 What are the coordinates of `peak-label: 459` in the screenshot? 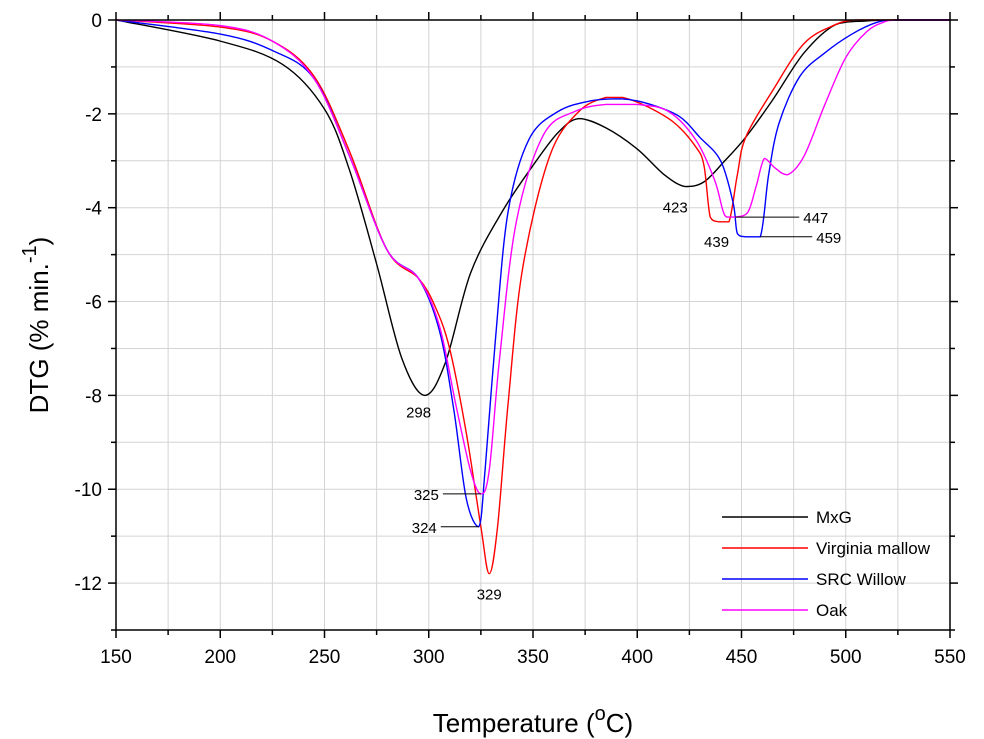 It's located at (828, 238).